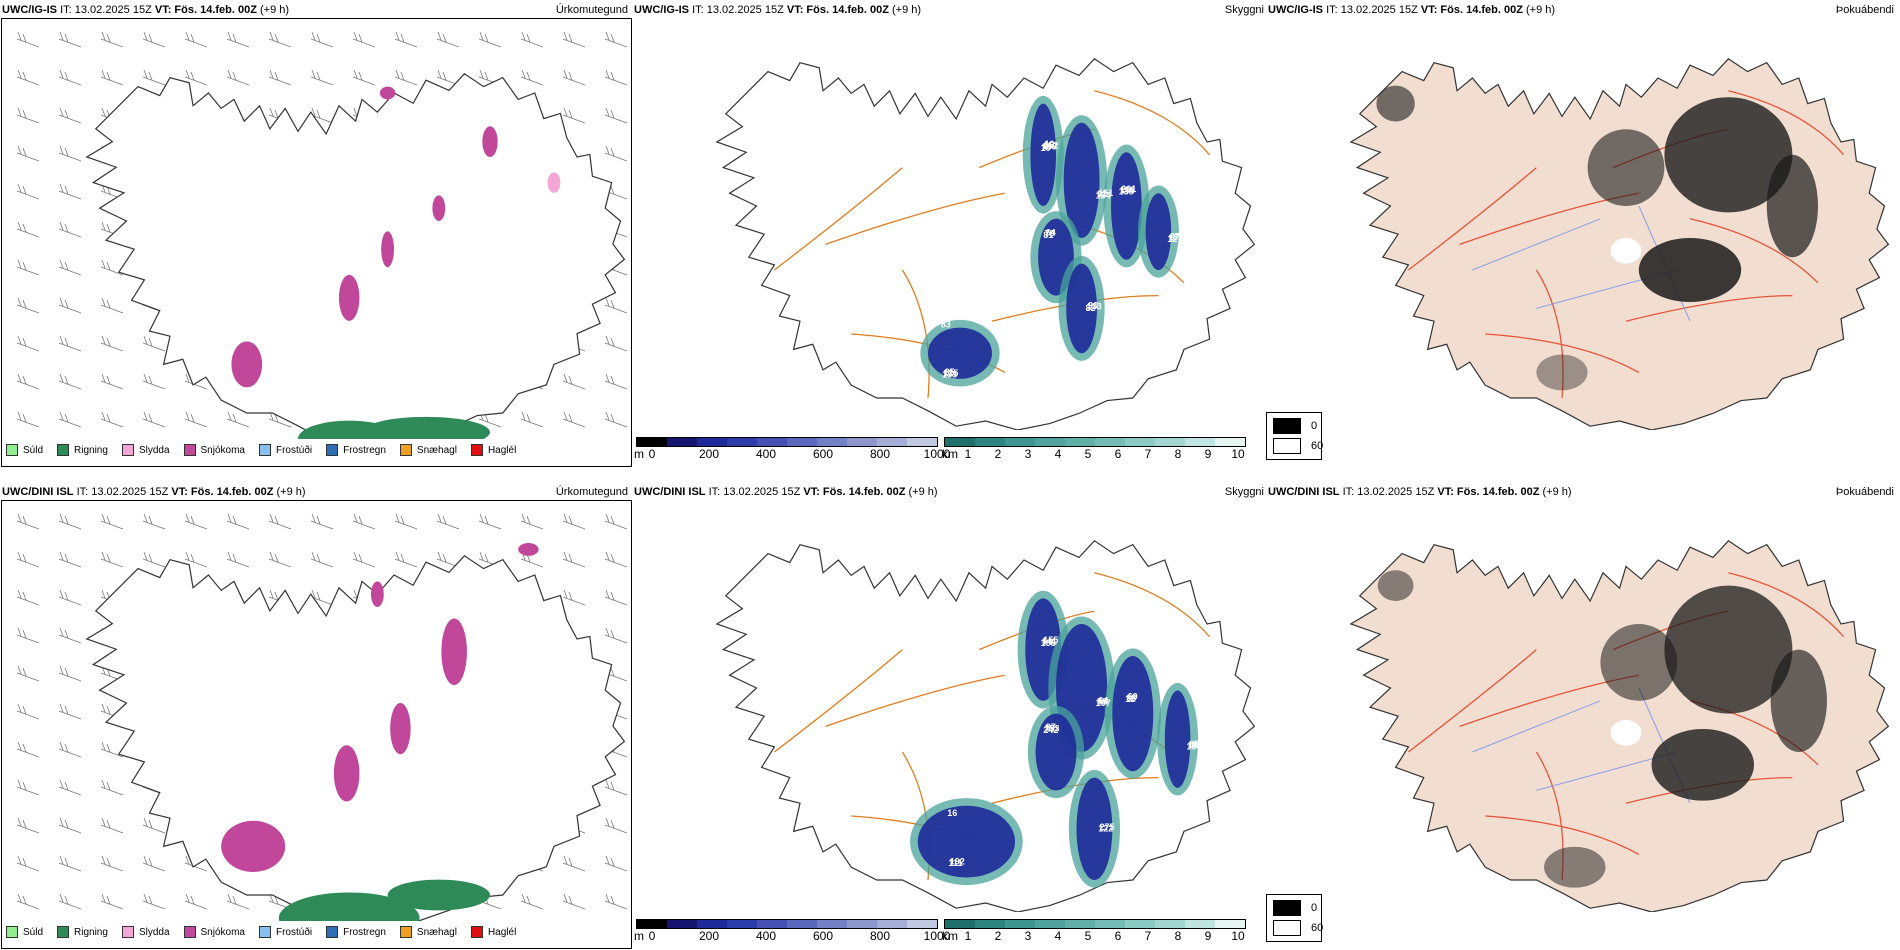 The width and height of the screenshot is (1900, 950). Describe the element at coordinates (907, 10) in the screenshot. I see `lead-time: (+9 h)` at that location.